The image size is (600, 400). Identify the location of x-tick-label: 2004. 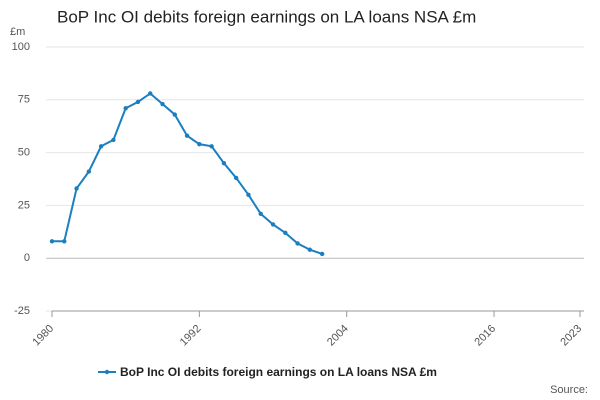
(338, 336).